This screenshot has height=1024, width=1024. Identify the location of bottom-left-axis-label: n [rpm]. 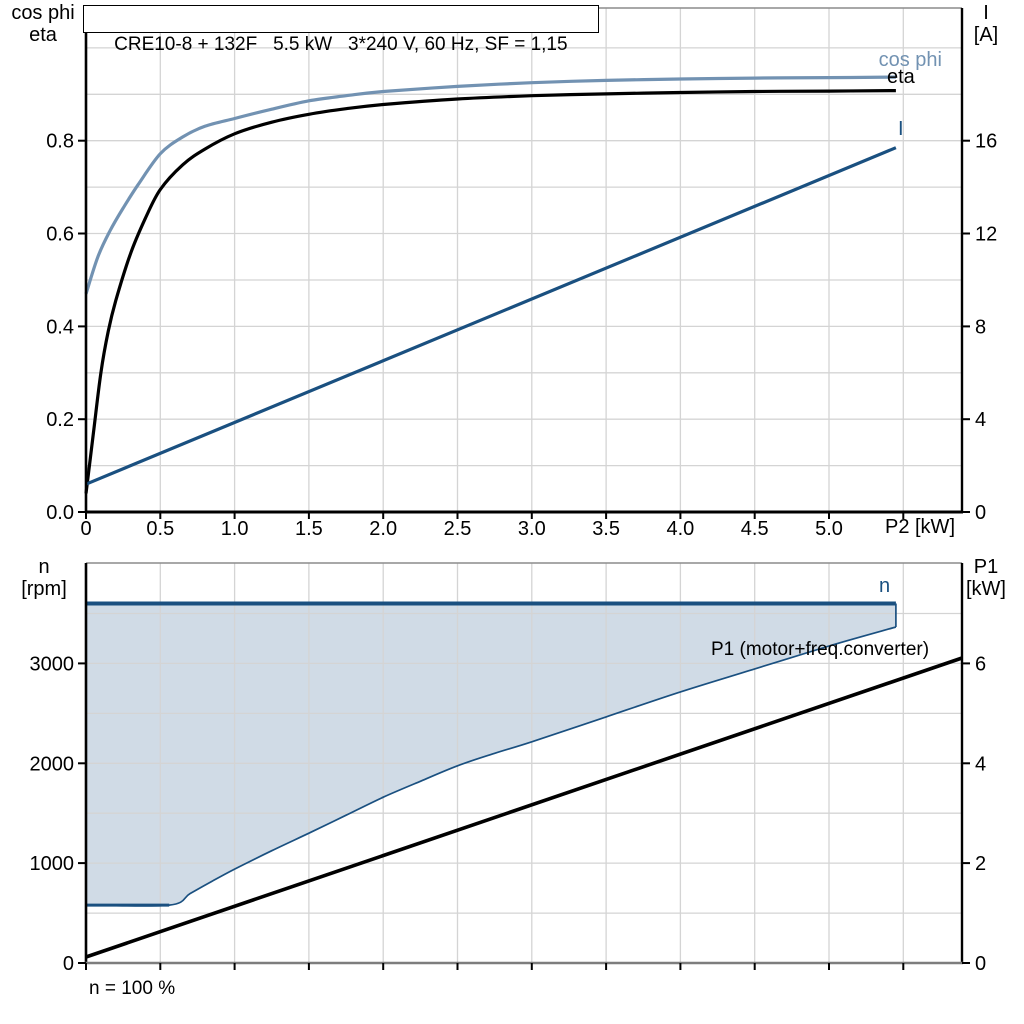
(44, 578).